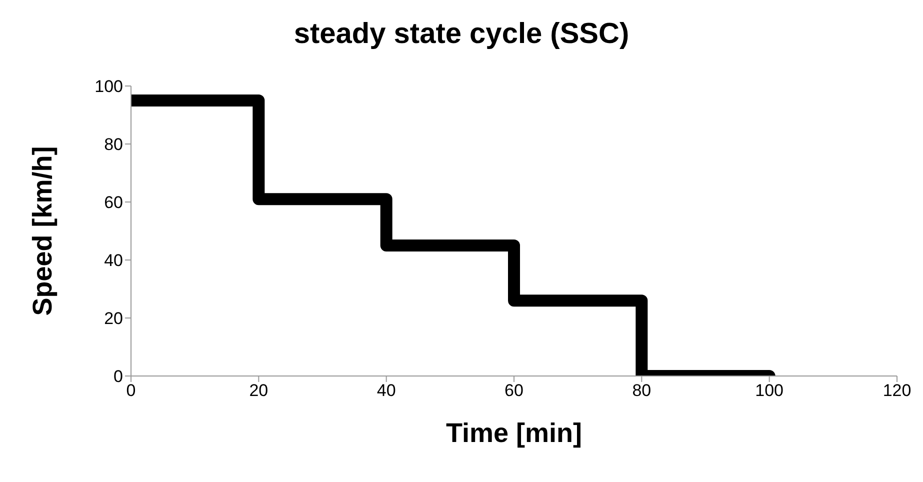  I want to click on chart-title: steady state cycle (SSC), so click(461, 34).